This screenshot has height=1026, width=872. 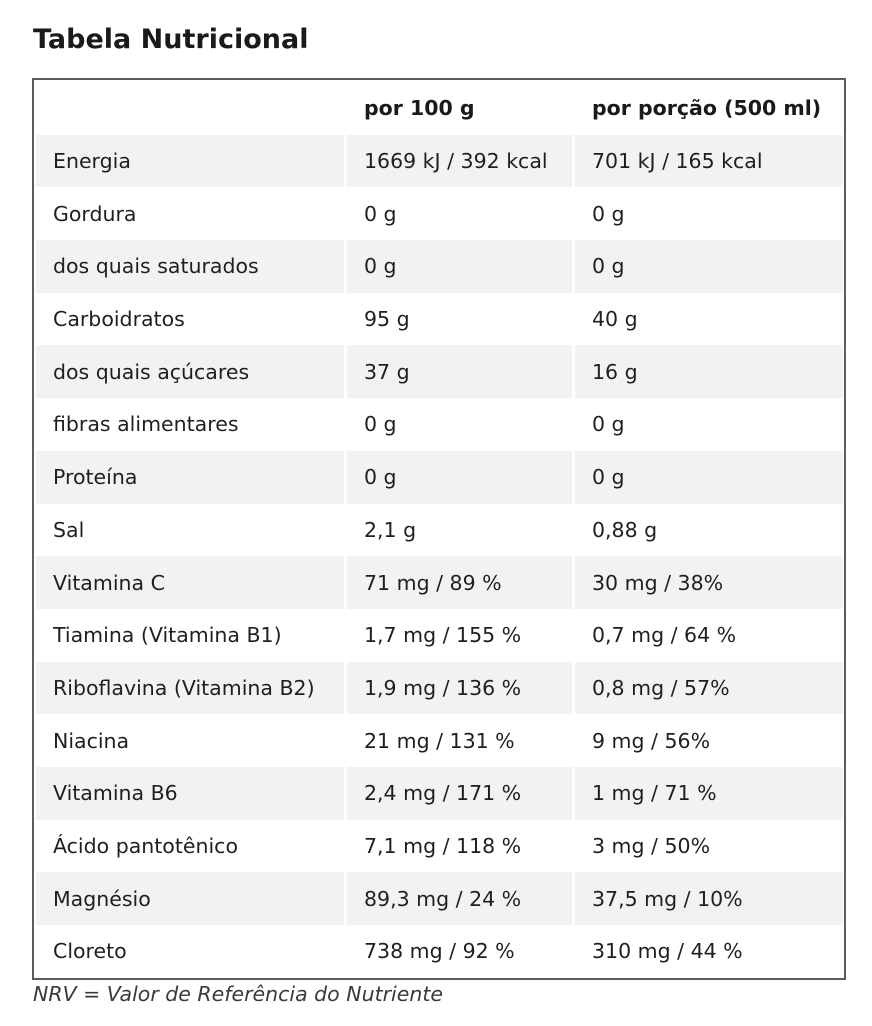 I want to click on table-row: Magnésio 89,3 mg / 24 % 37,5 mg / 10%, so click(x=439, y=898).